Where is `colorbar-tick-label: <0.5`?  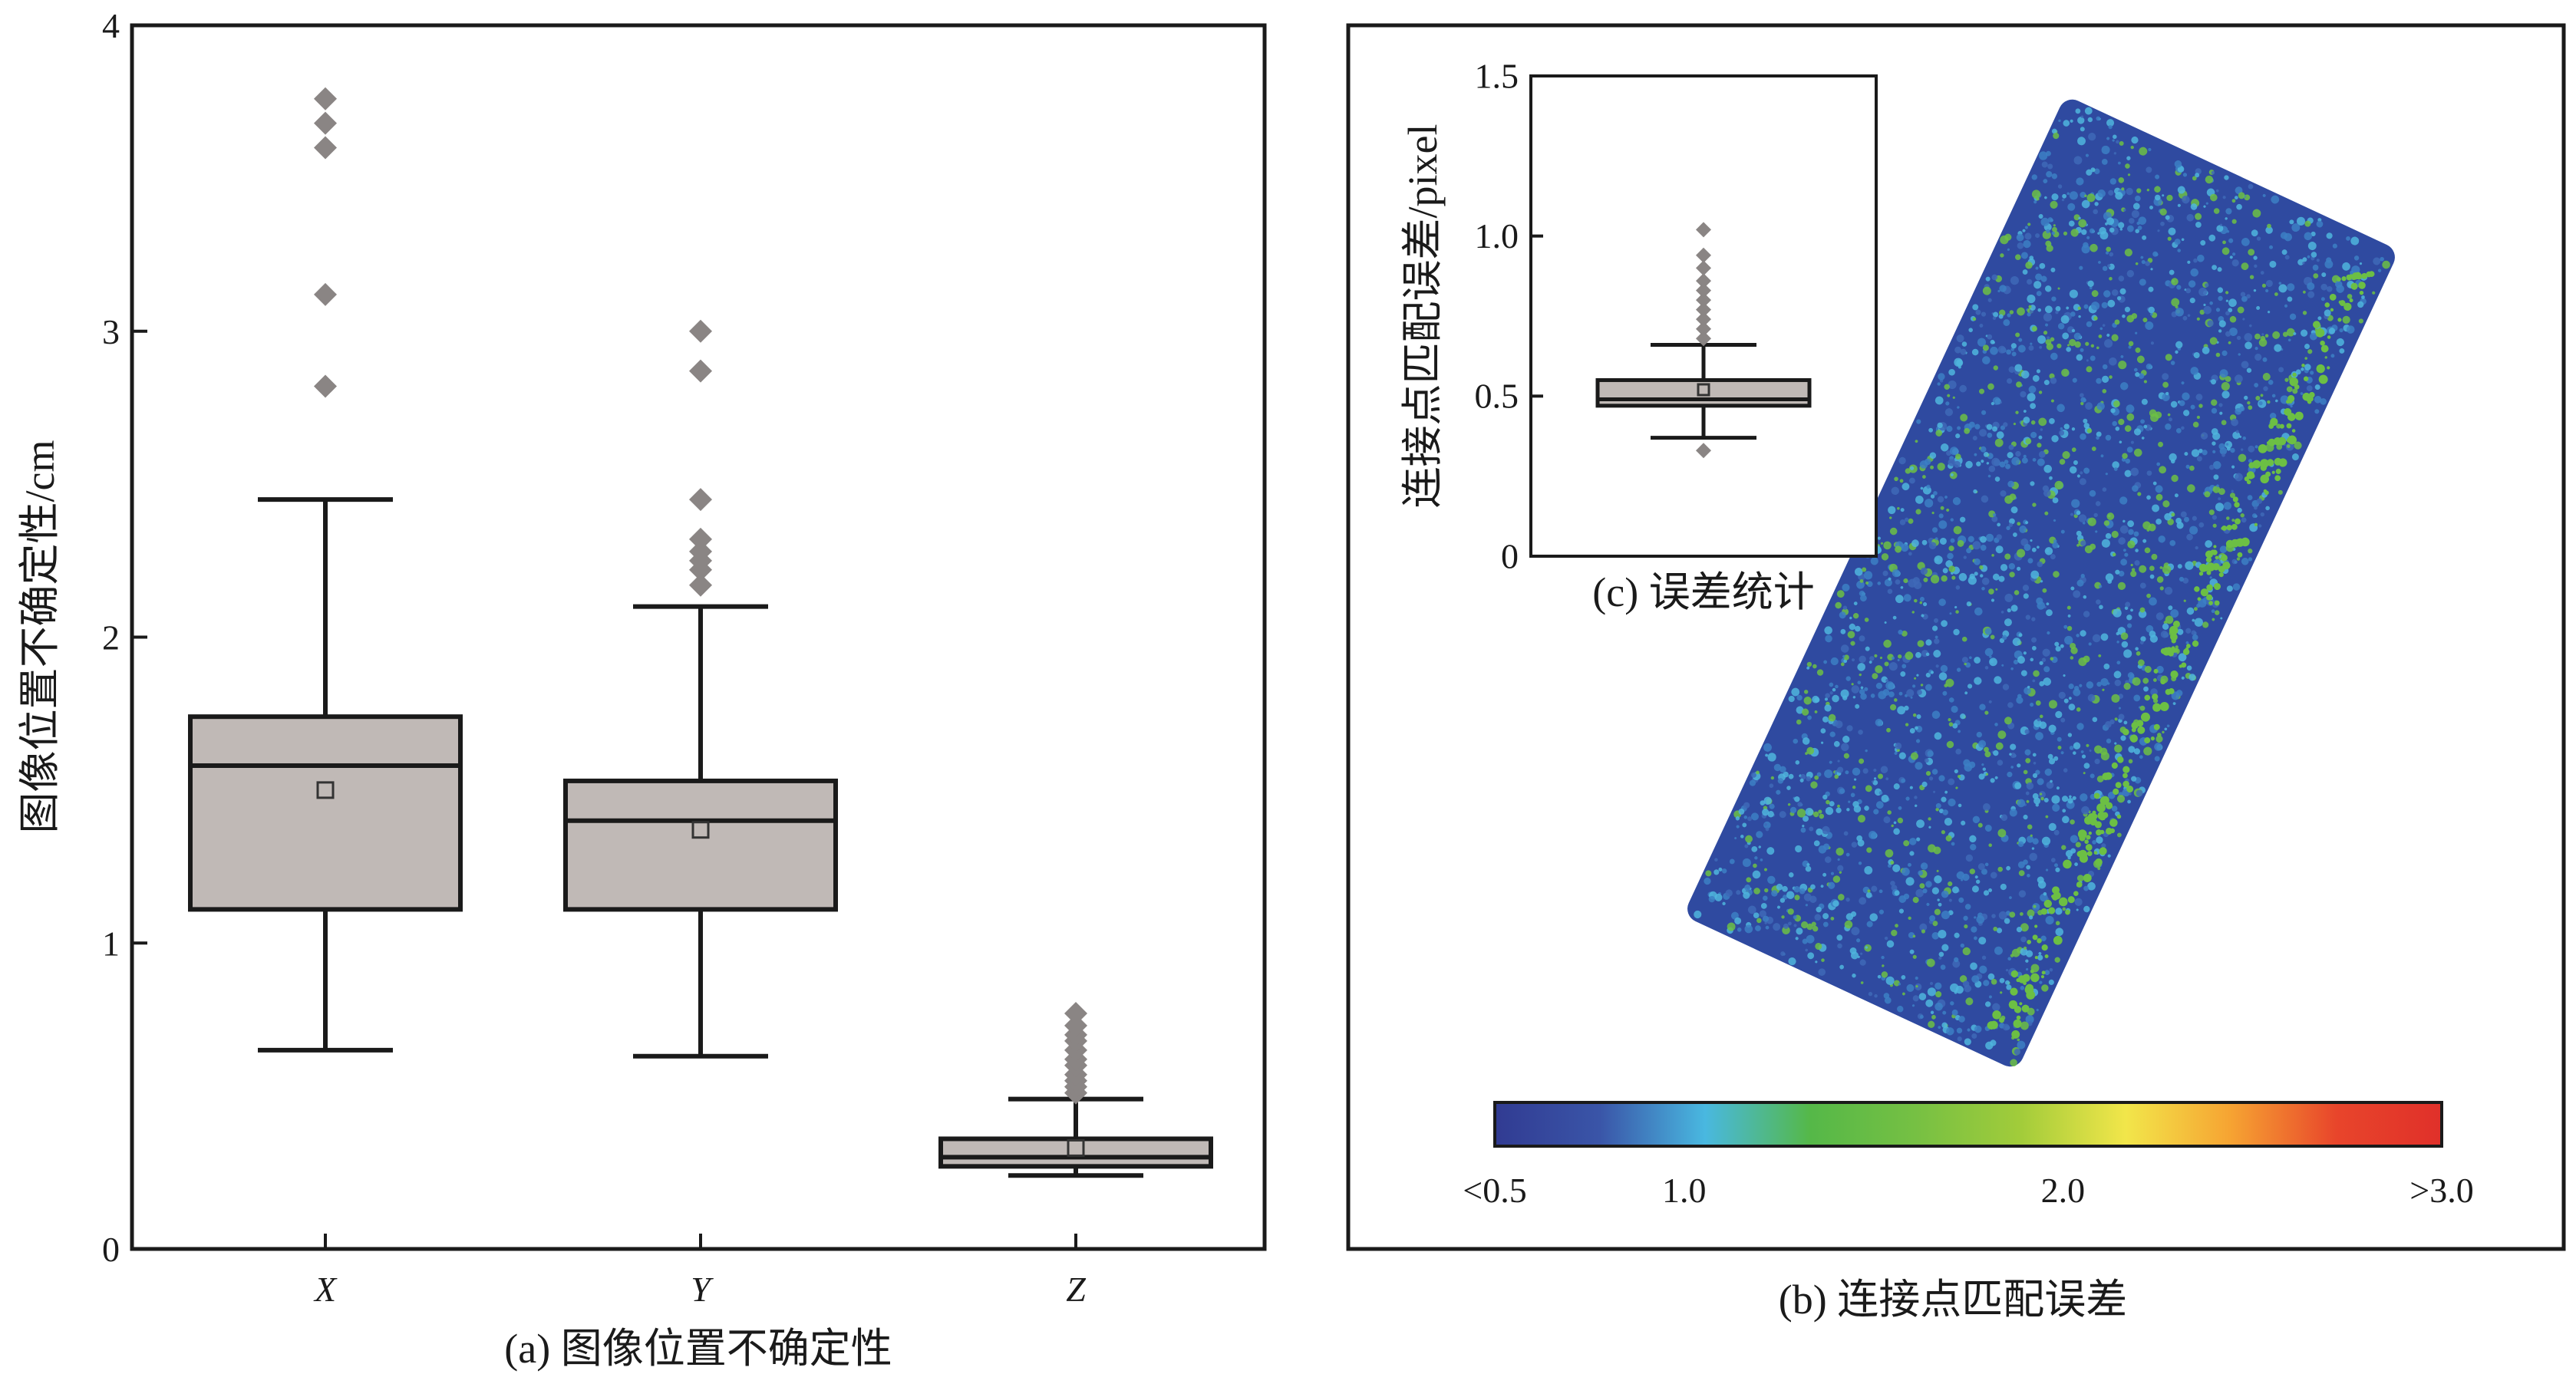 colorbar-tick-label: <0.5 is located at coordinates (1494, 1190).